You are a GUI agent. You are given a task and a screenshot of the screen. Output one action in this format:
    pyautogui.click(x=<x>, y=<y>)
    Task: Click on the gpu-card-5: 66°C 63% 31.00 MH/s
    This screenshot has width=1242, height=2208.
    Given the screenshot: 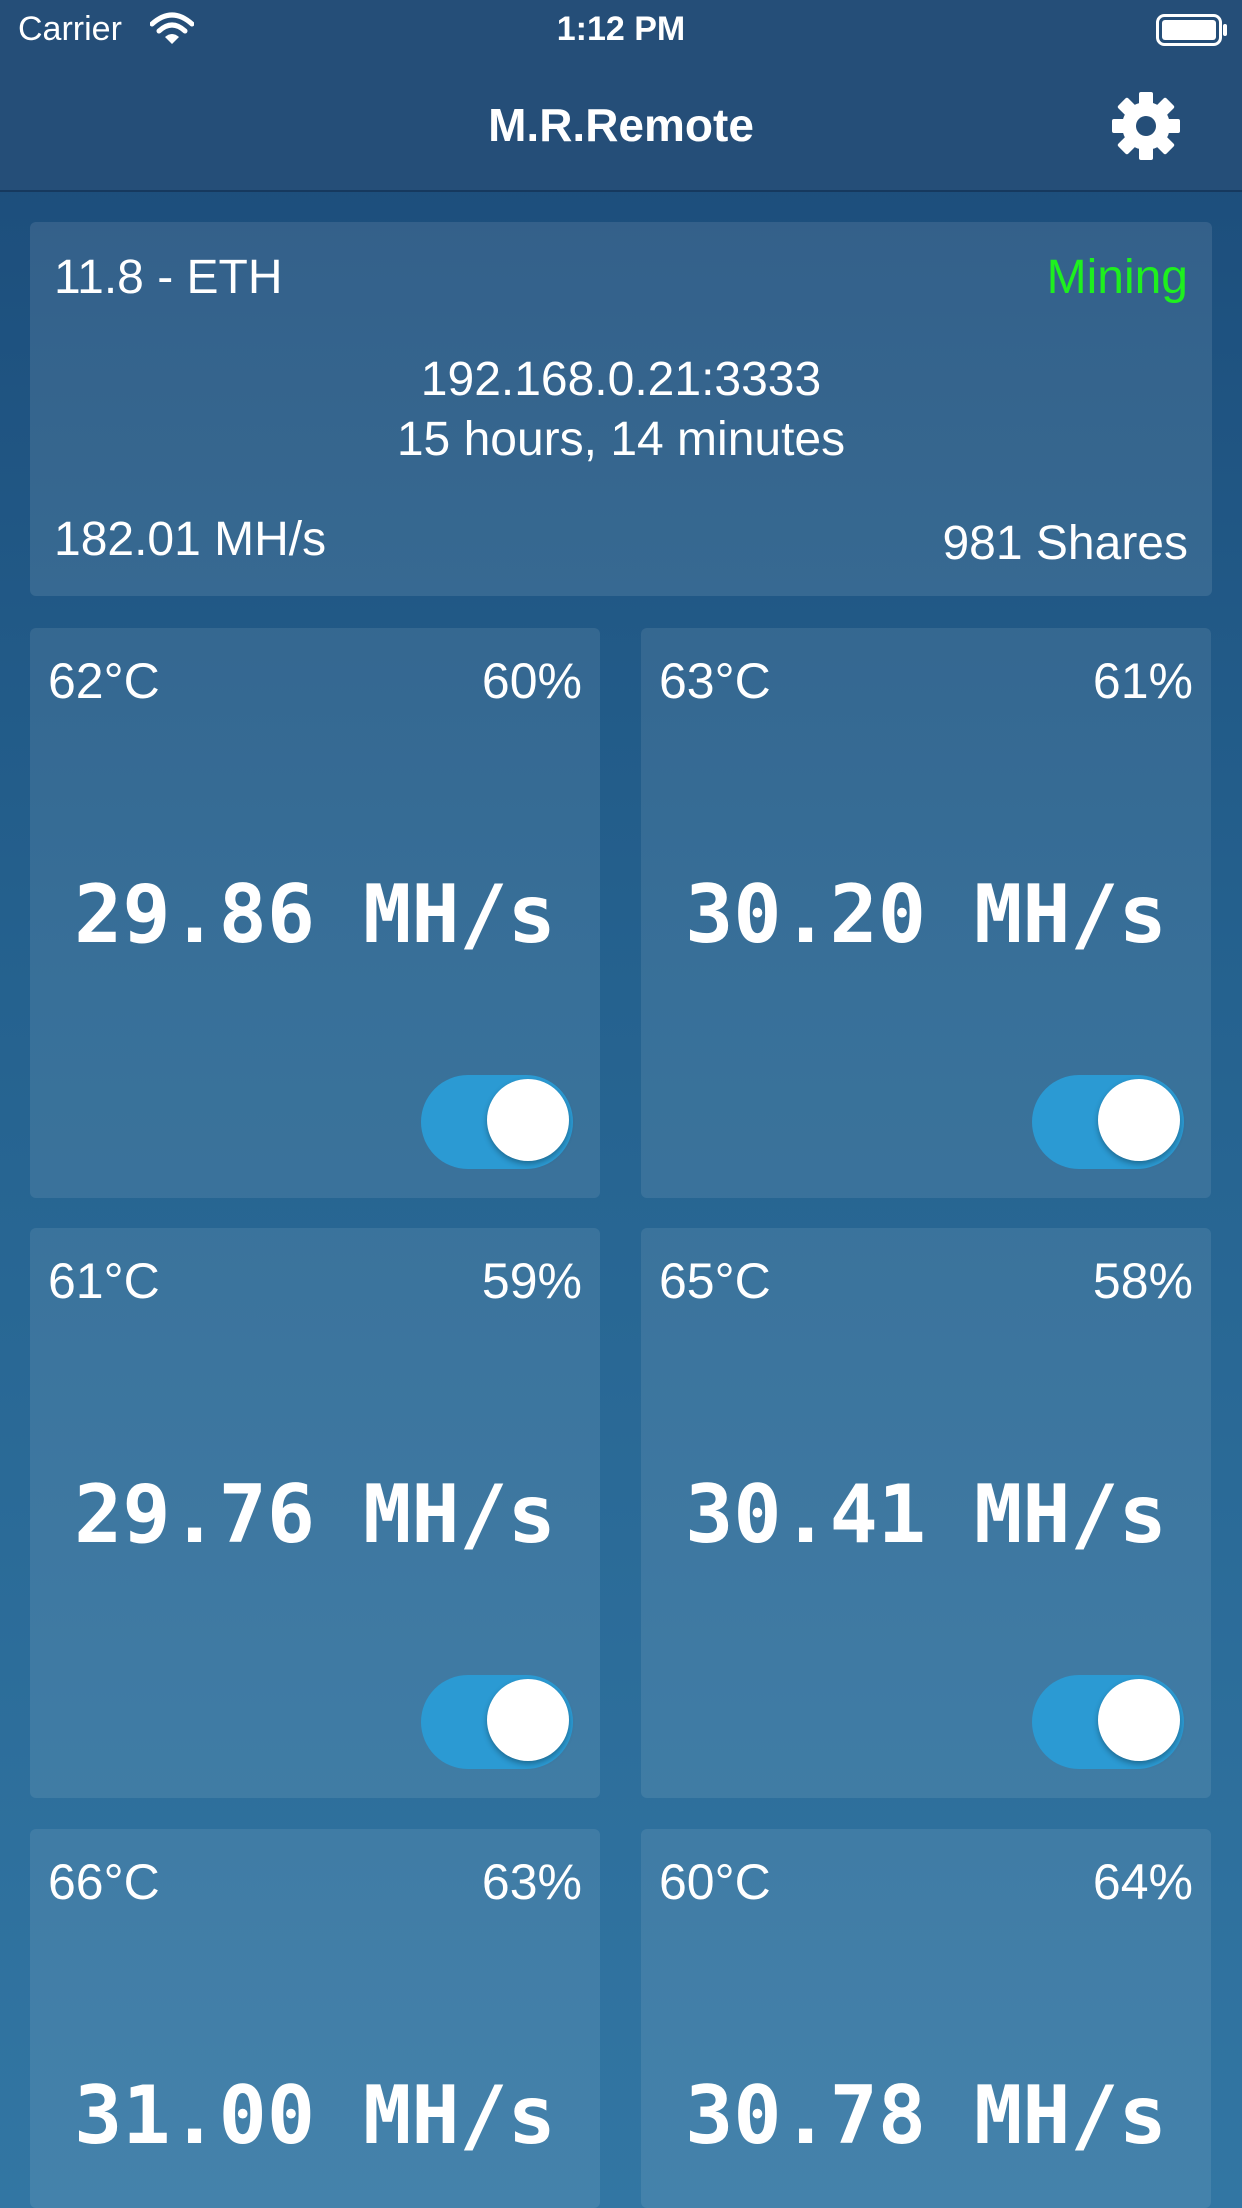 What is the action you would take?
    pyautogui.click(x=315, y=2018)
    